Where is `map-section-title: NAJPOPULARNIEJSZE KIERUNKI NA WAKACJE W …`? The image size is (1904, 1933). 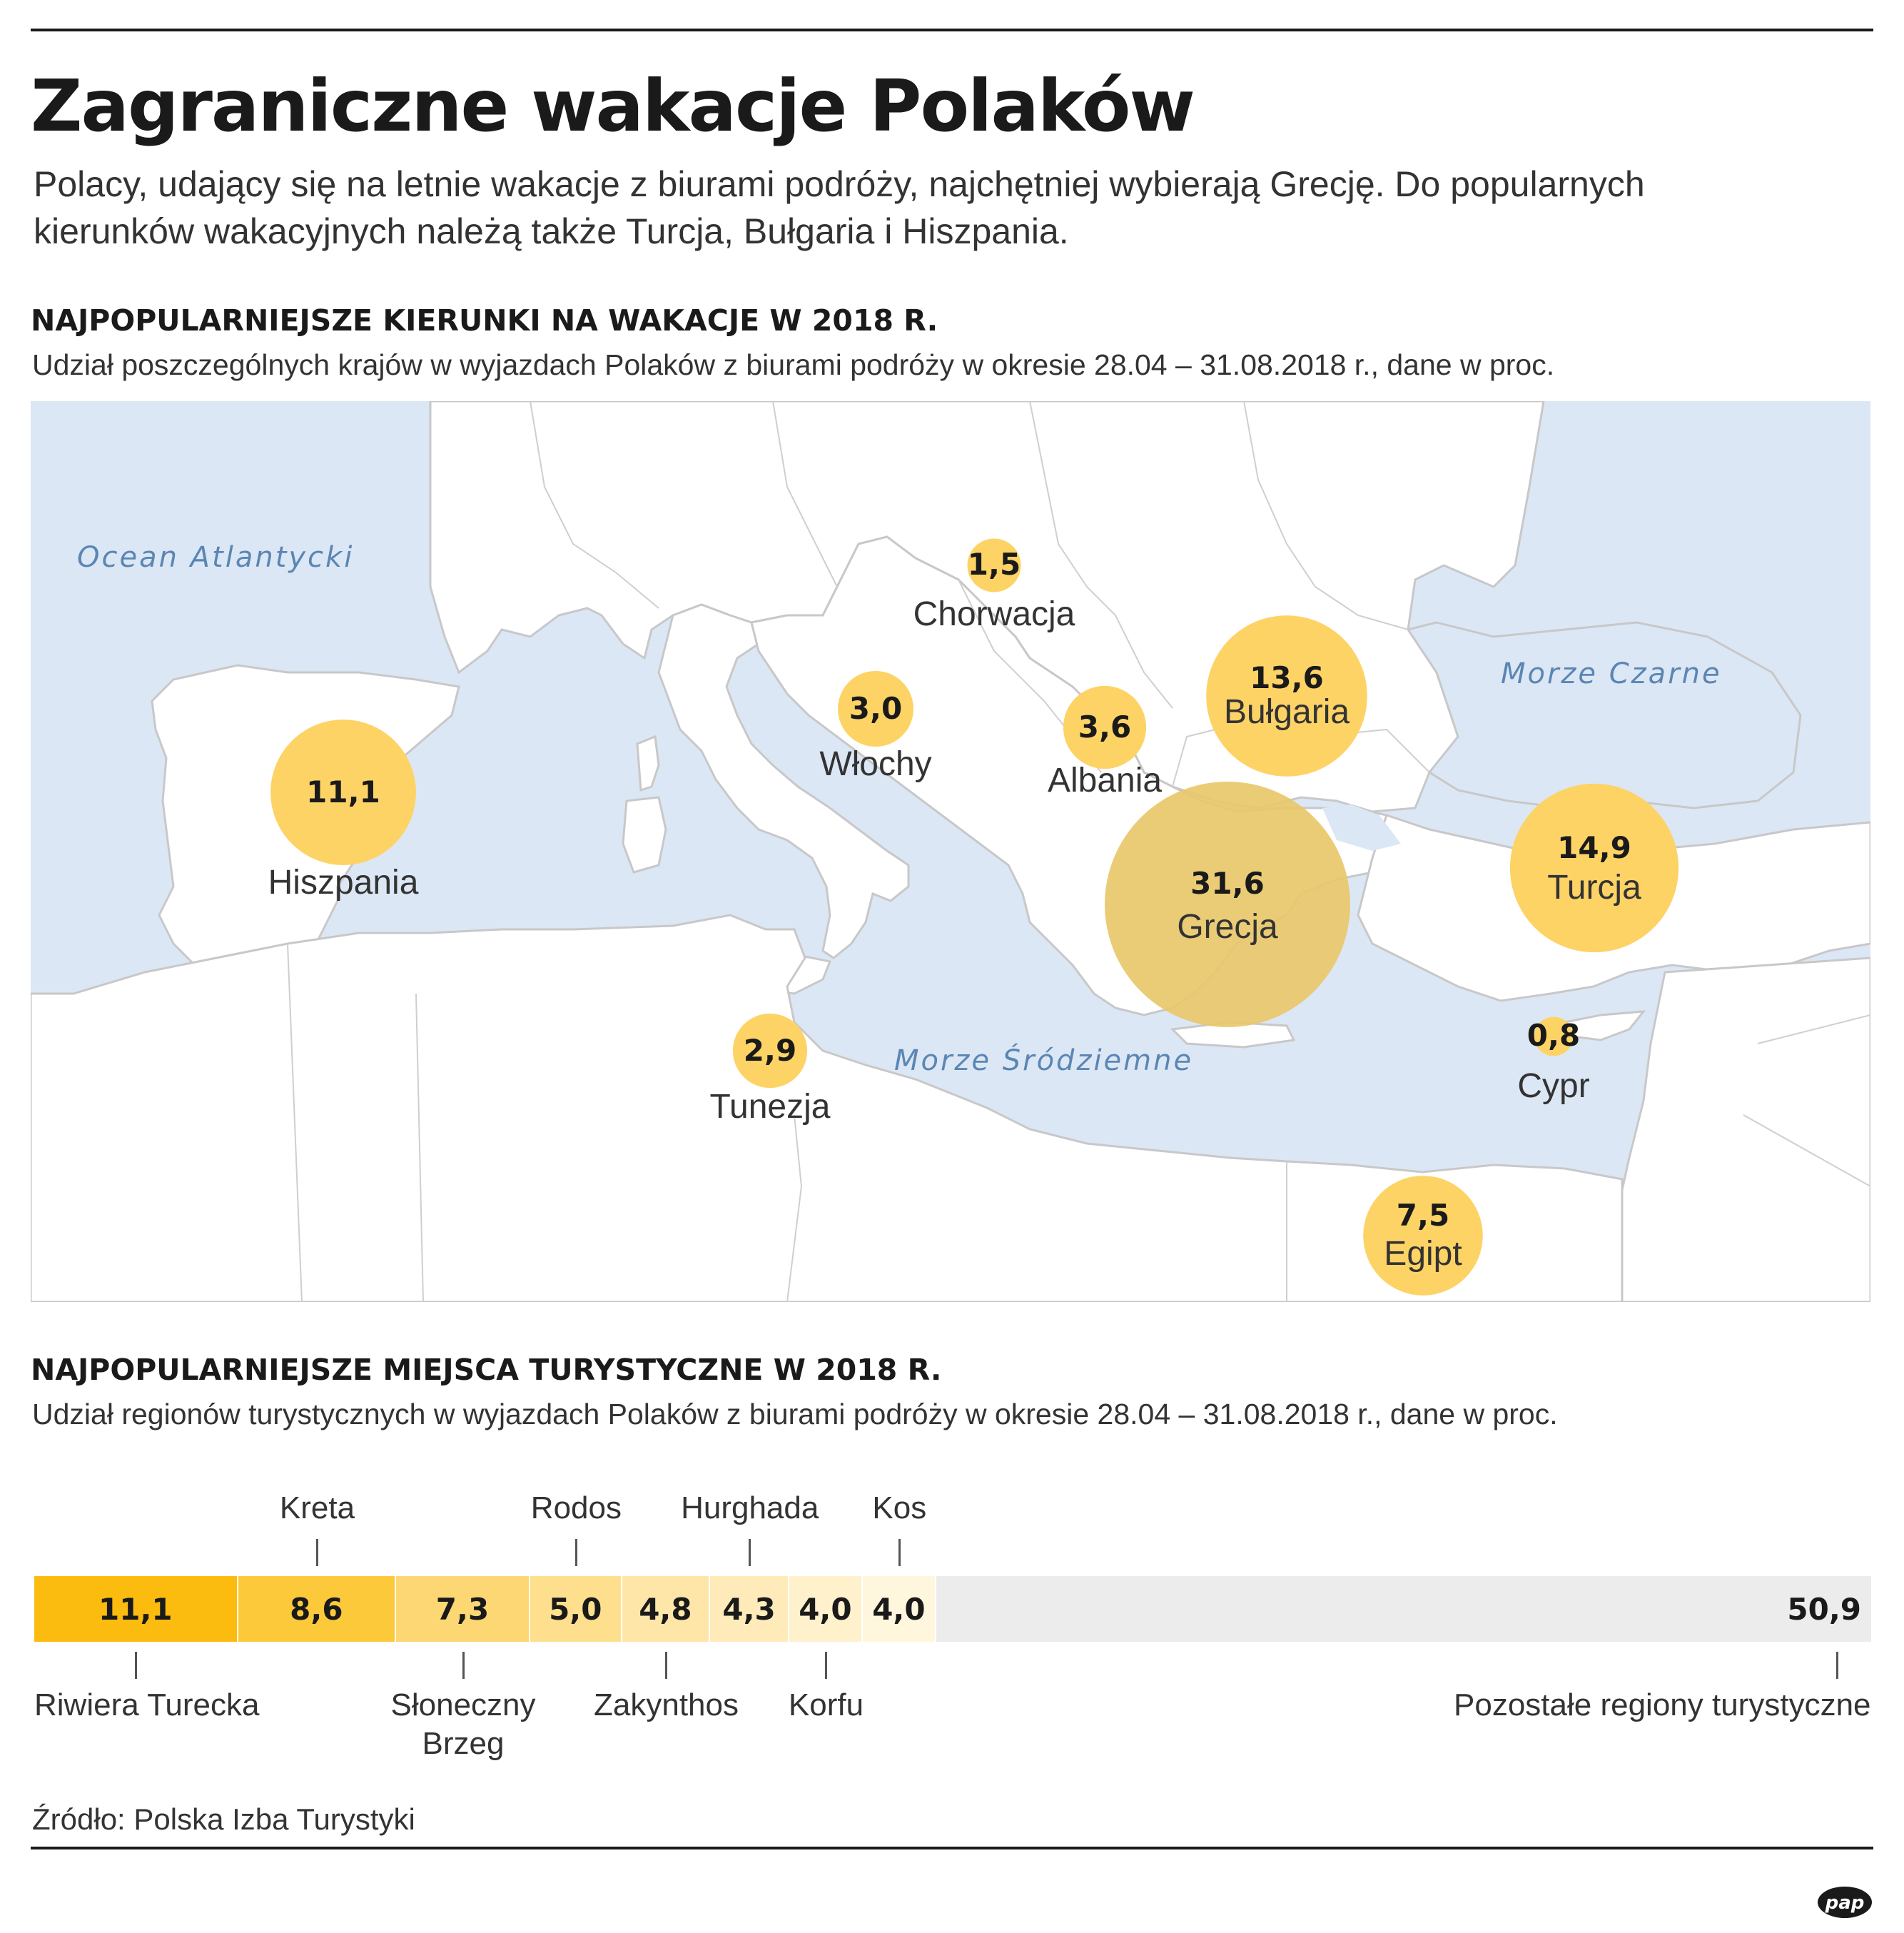 map-section-title: NAJPOPULARNIEJSZE KIERUNKI NA WAKACJE W … is located at coordinates (484, 320).